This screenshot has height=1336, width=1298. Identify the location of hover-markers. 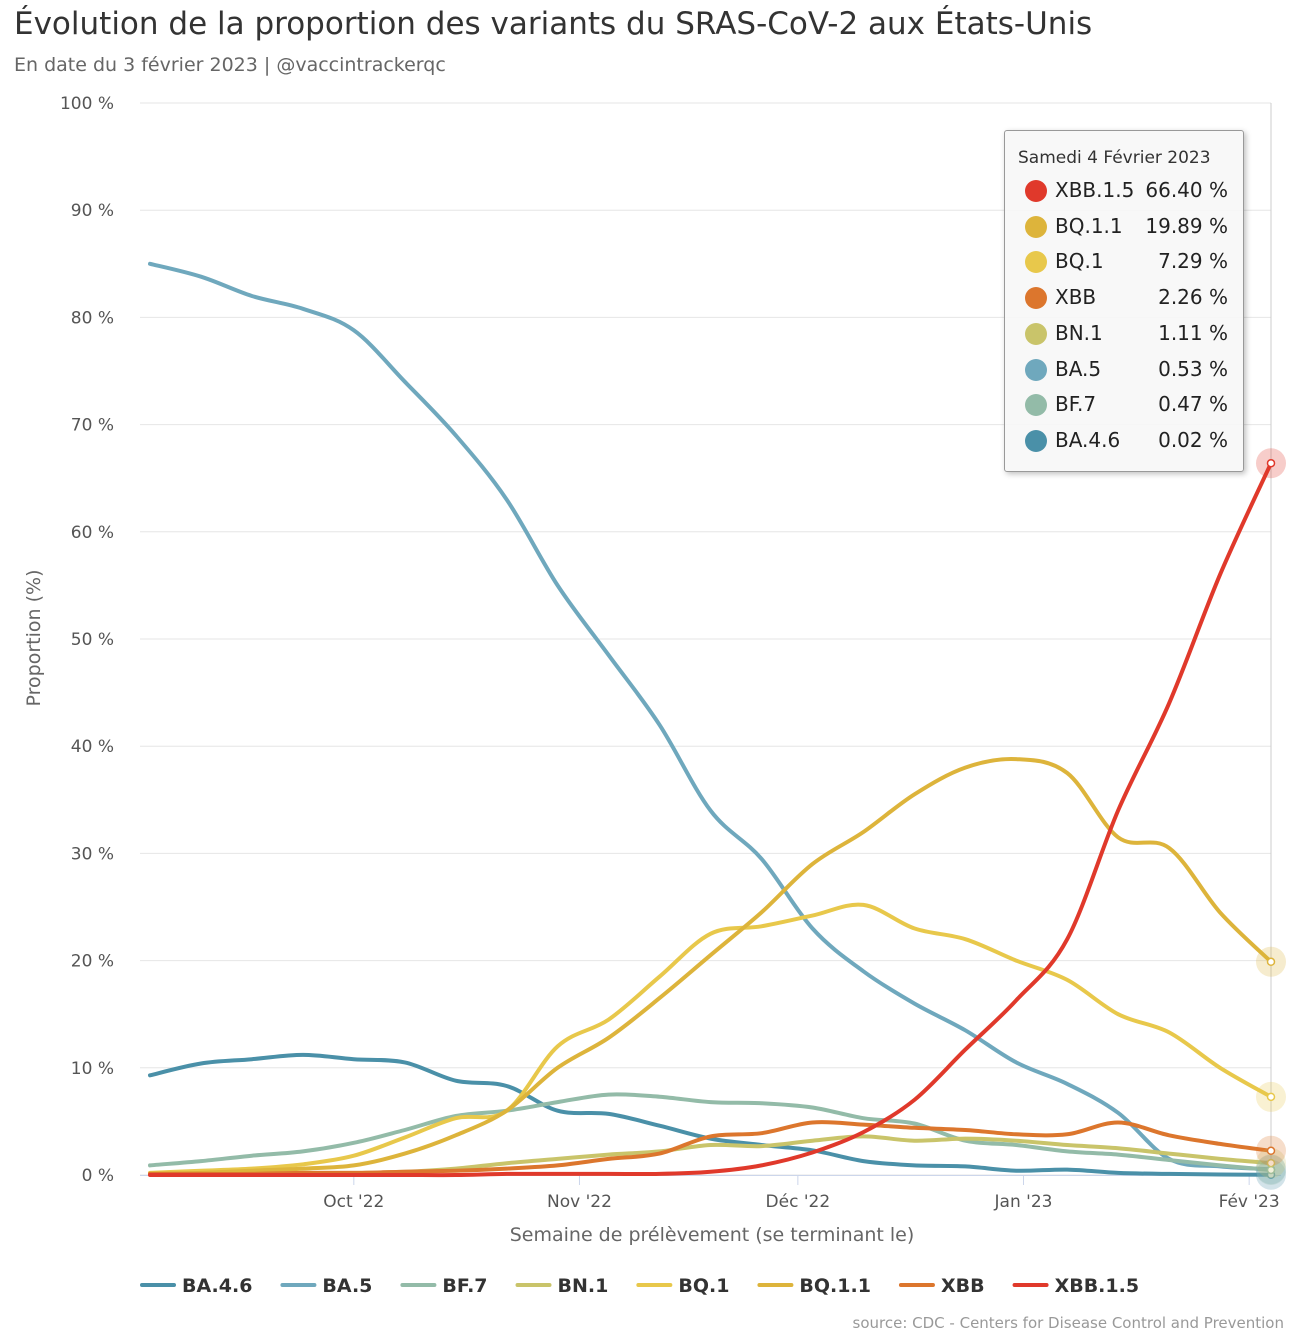
(1271, 819).